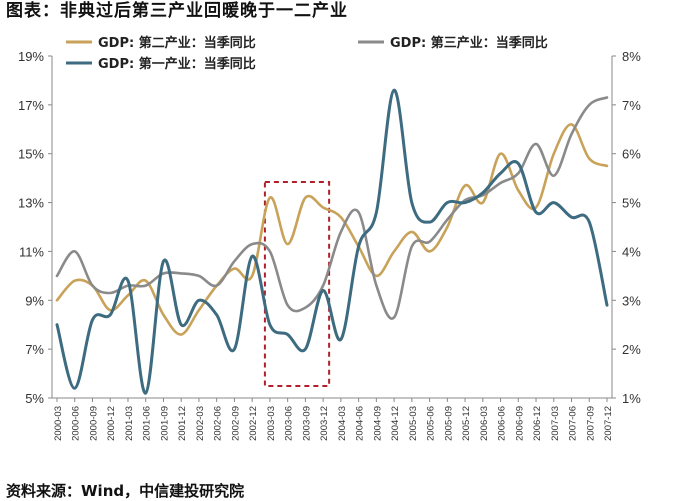 The height and width of the screenshot is (501, 700). Describe the element at coordinates (31, 154) in the screenshot. I see `left-tick-label: 15%` at that location.